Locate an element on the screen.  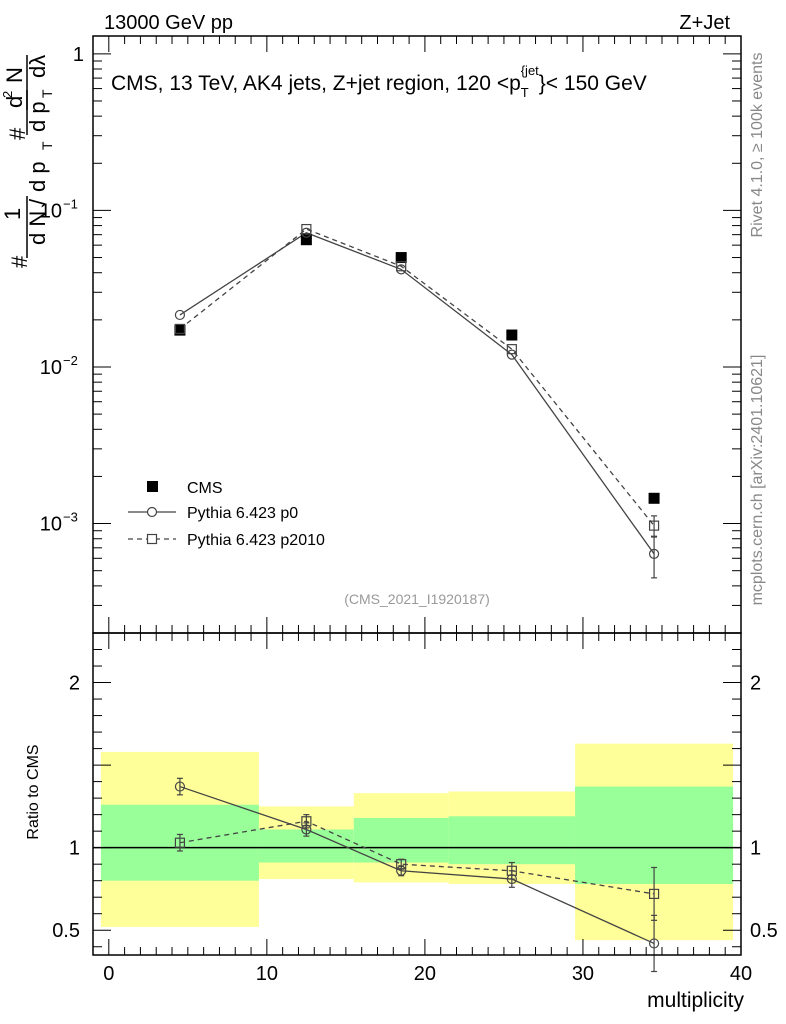
x-tick-label: 40 is located at coordinates (741, 974).